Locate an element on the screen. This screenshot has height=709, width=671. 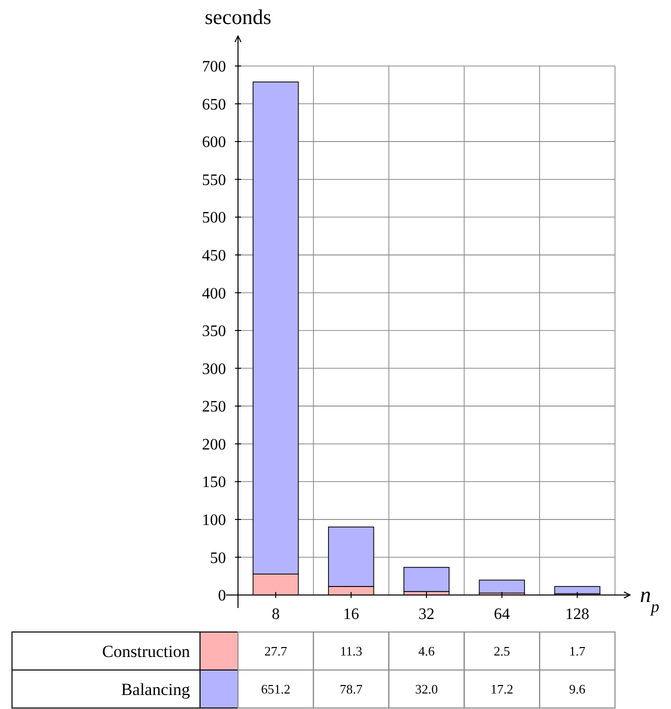
legend-label: Construction is located at coordinates (146, 651).